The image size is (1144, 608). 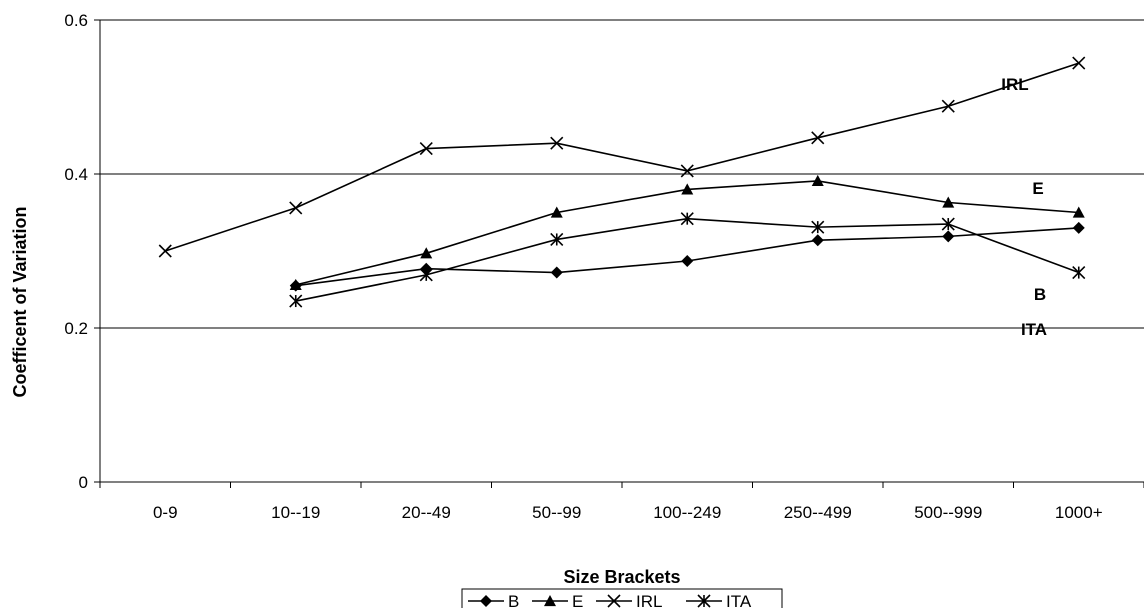 I want to click on y-tick-label: 0.4, so click(x=76, y=174).